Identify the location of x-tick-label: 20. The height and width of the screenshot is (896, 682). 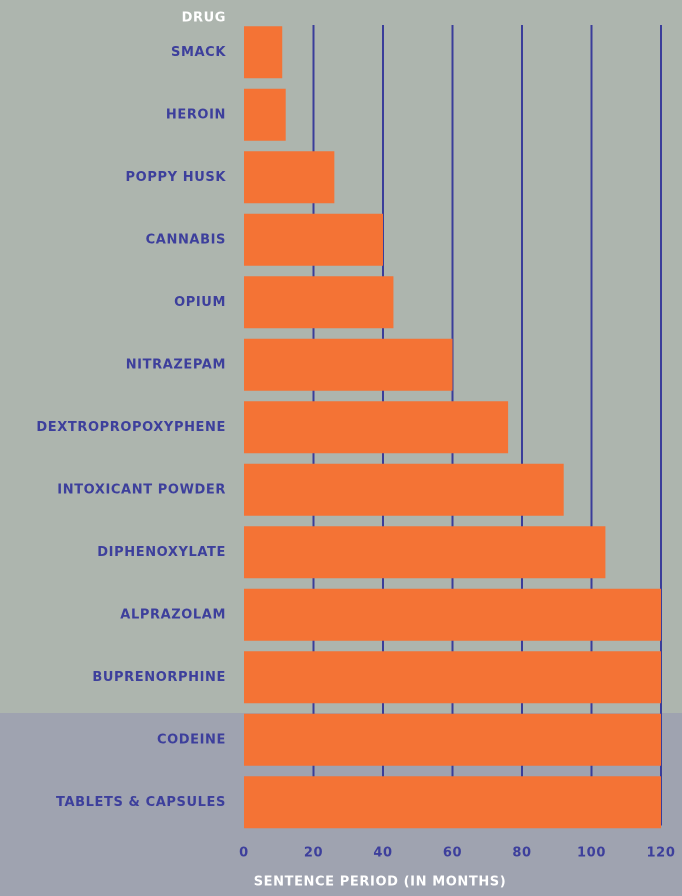
(313, 853).